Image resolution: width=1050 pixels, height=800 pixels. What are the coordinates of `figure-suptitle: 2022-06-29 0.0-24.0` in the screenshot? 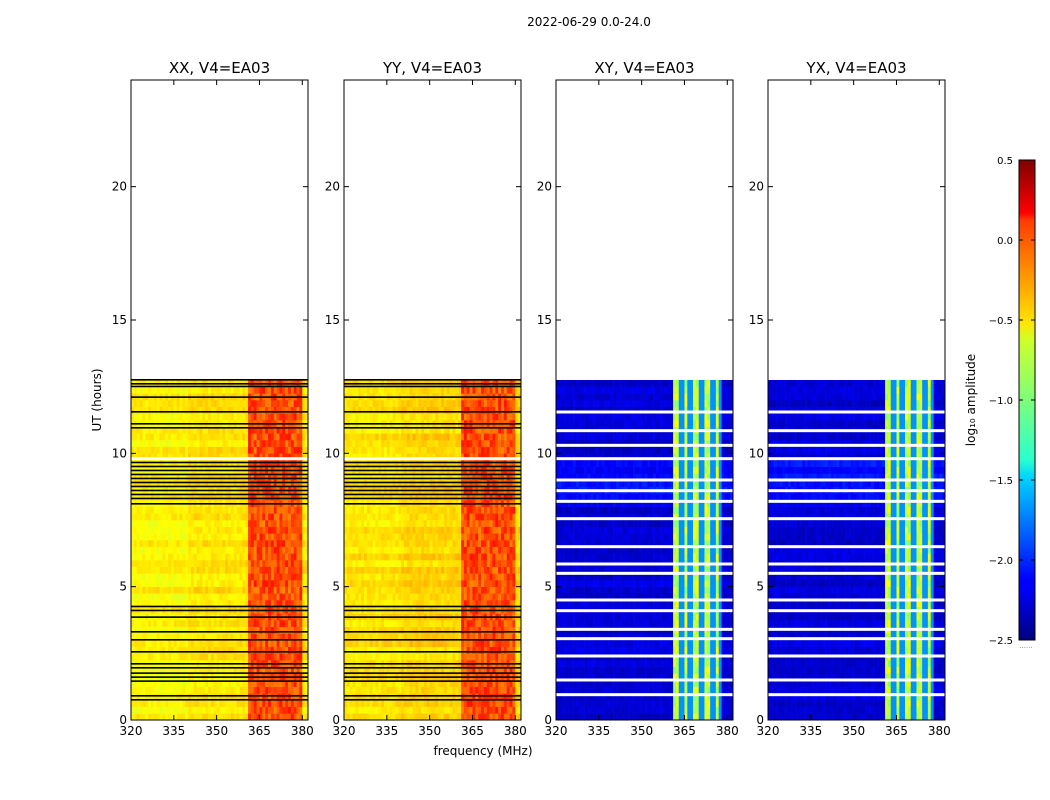 It's located at (589, 22).